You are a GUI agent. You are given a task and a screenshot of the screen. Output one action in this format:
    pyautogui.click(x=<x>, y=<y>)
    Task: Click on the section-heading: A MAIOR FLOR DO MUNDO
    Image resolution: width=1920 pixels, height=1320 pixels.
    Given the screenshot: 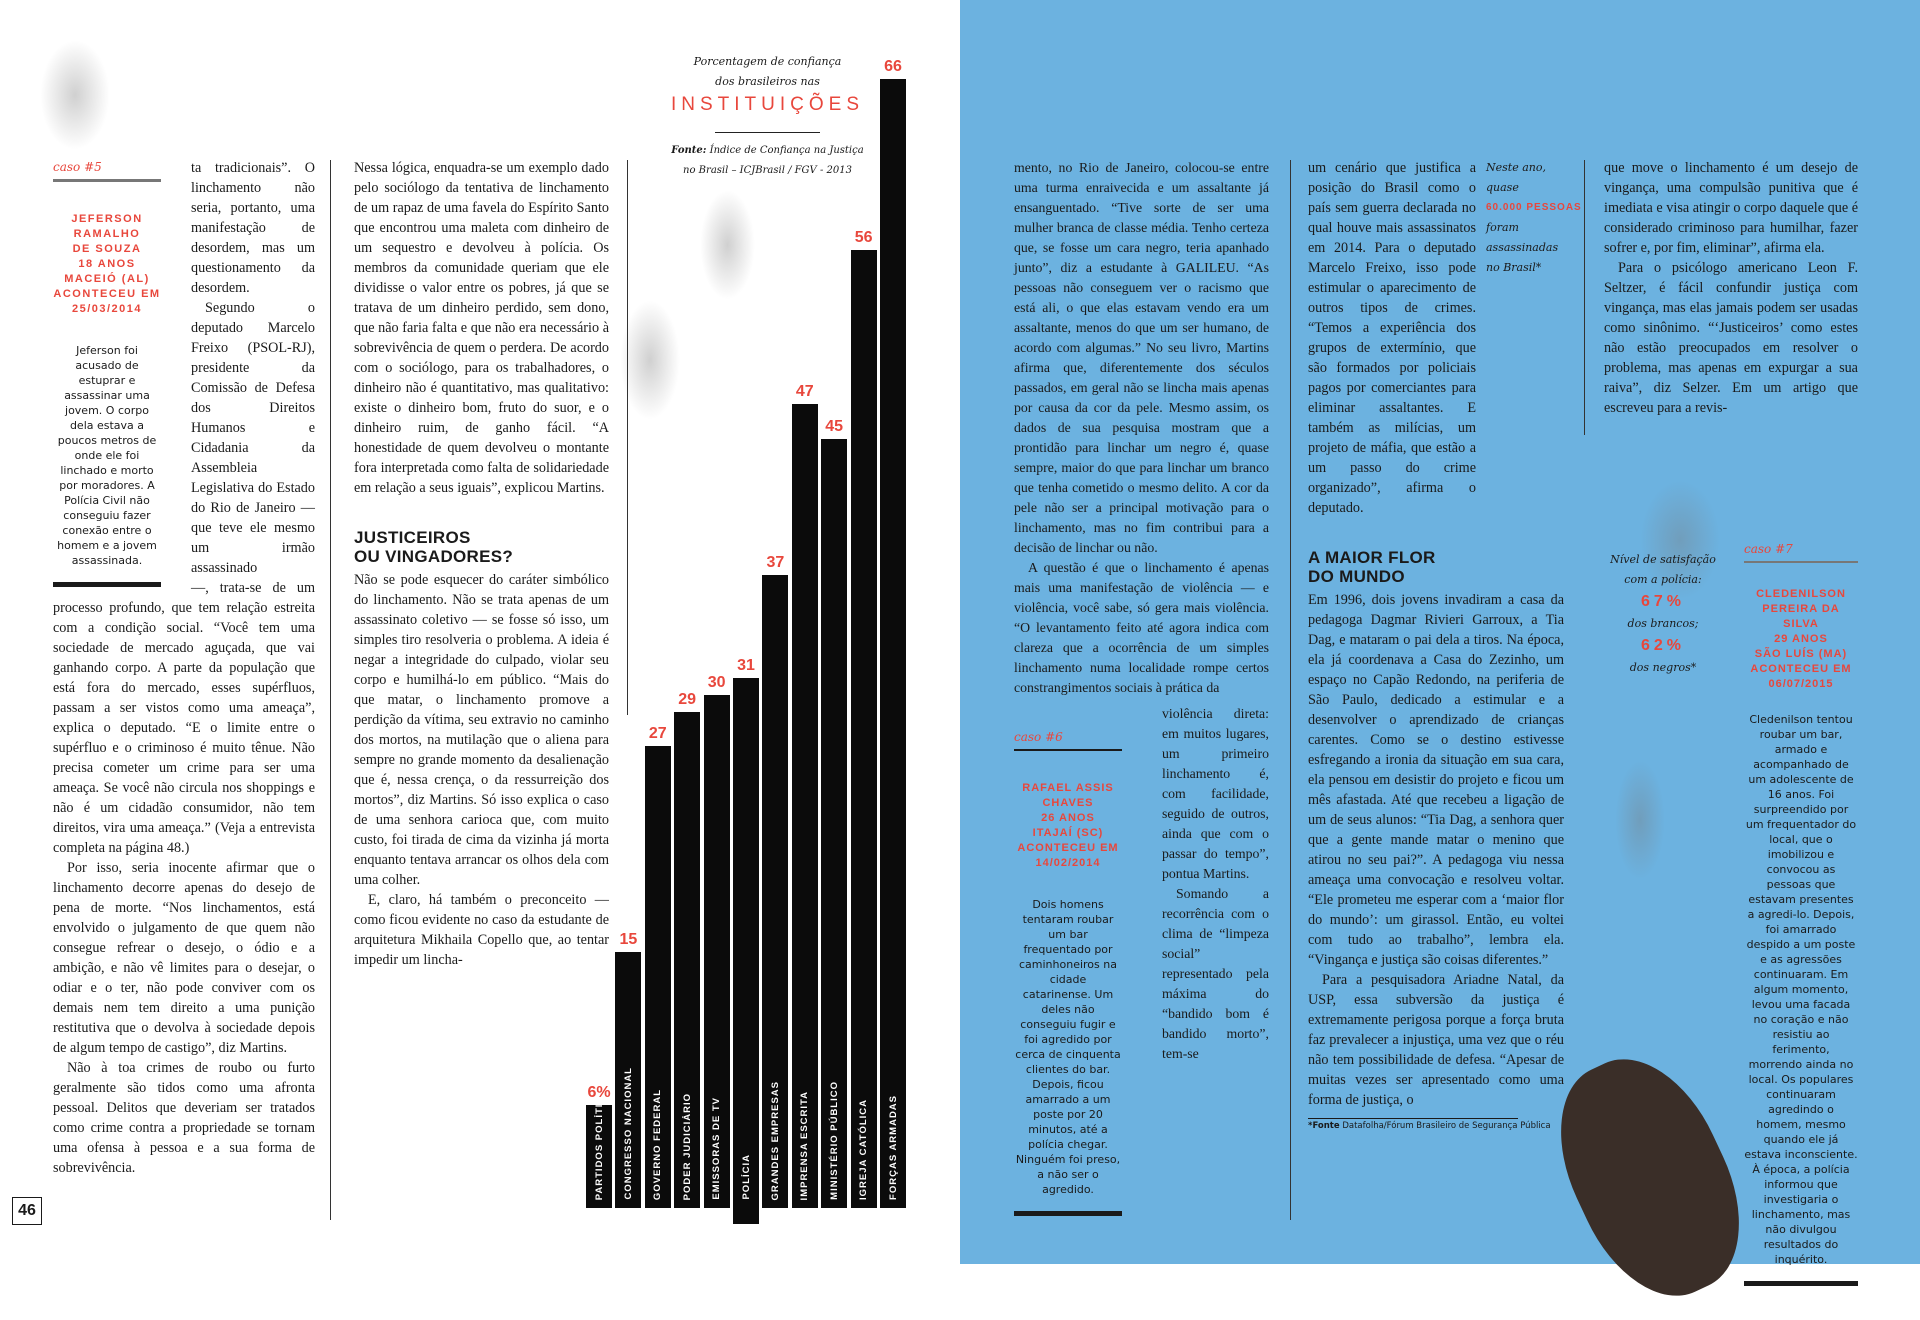 What is the action you would take?
    pyautogui.click(x=1372, y=567)
    